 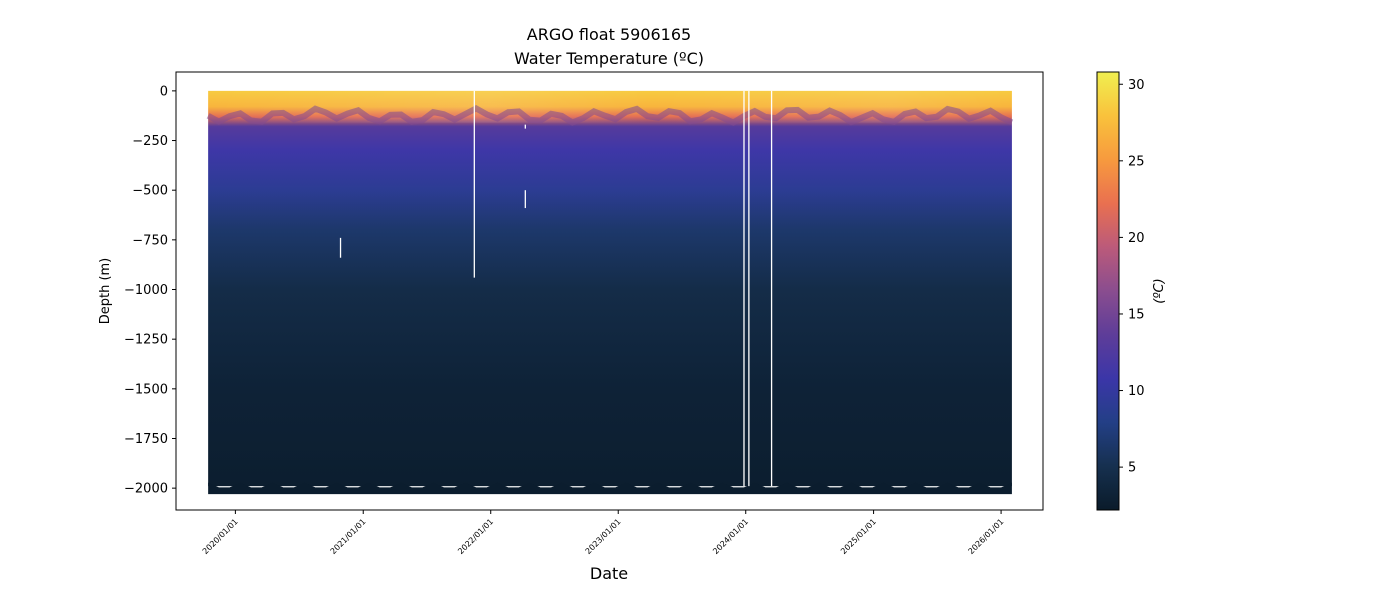 What do you see at coordinates (146, 290) in the screenshot?
I see `y-tick-label: −1000` at bounding box center [146, 290].